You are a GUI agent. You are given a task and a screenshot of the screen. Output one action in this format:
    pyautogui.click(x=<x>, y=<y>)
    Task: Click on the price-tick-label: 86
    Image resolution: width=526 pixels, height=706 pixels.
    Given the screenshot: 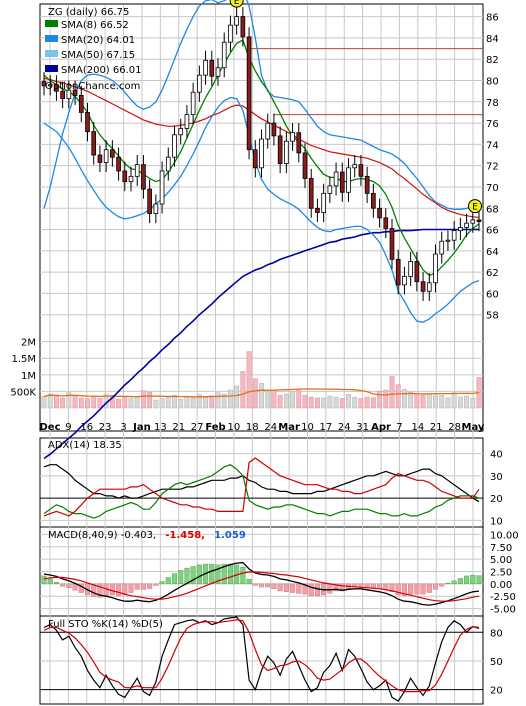 What is the action you would take?
    pyautogui.click(x=492, y=18)
    